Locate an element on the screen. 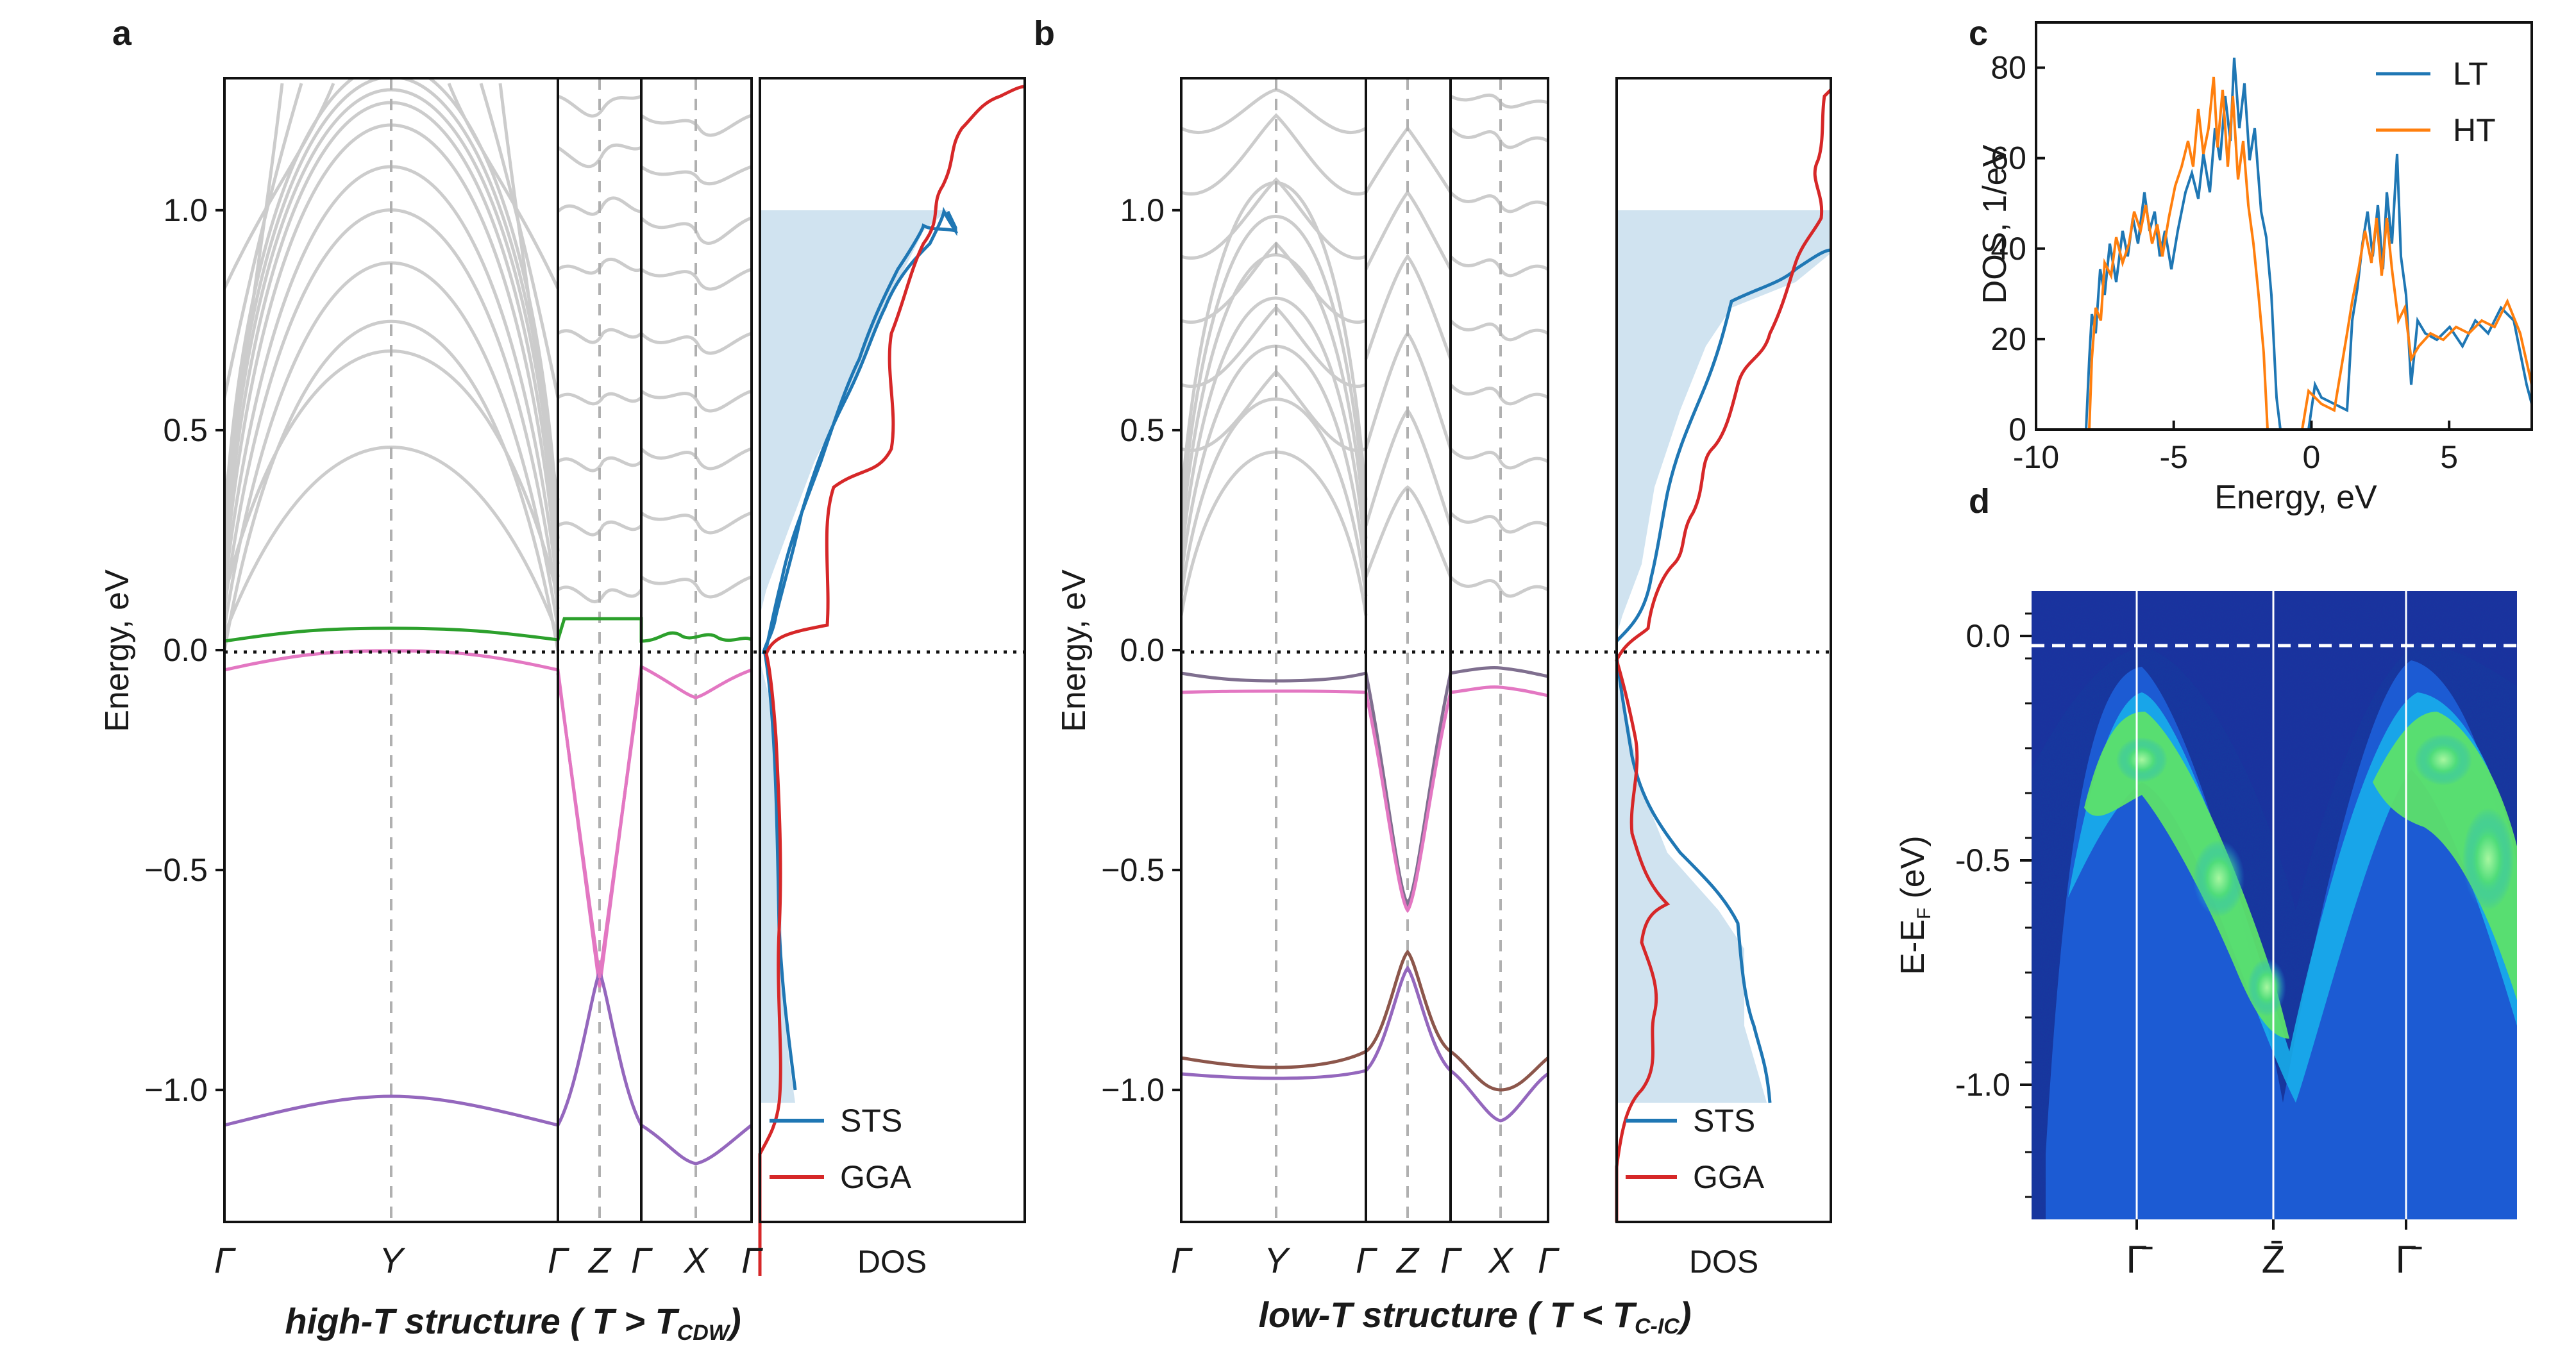 This screenshot has width=2576, height=1363. panel-c-label: c is located at coordinates (1978, 33).